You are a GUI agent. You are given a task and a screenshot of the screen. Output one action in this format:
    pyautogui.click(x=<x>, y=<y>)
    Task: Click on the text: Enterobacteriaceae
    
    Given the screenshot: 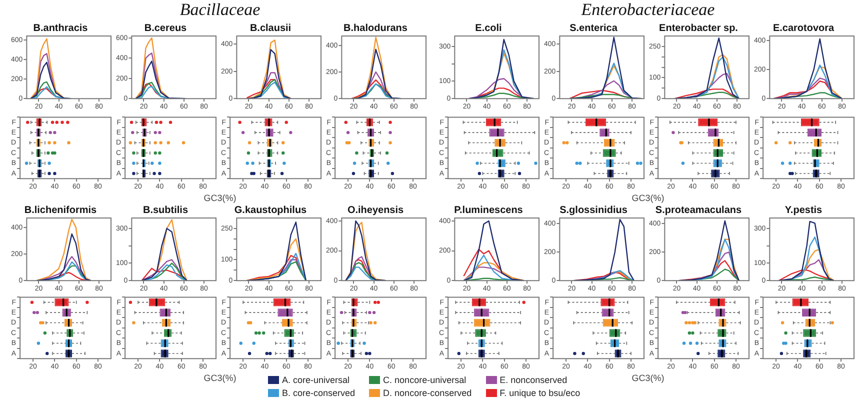 What is the action you would take?
    pyautogui.click(x=648, y=10)
    